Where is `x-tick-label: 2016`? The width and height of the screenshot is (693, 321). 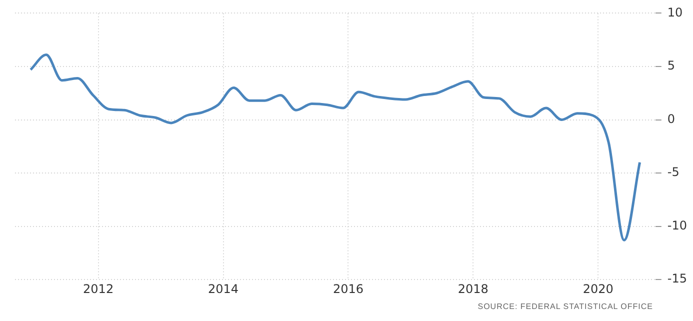
x-tick-label: 2016 is located at coordinates (348, 289).